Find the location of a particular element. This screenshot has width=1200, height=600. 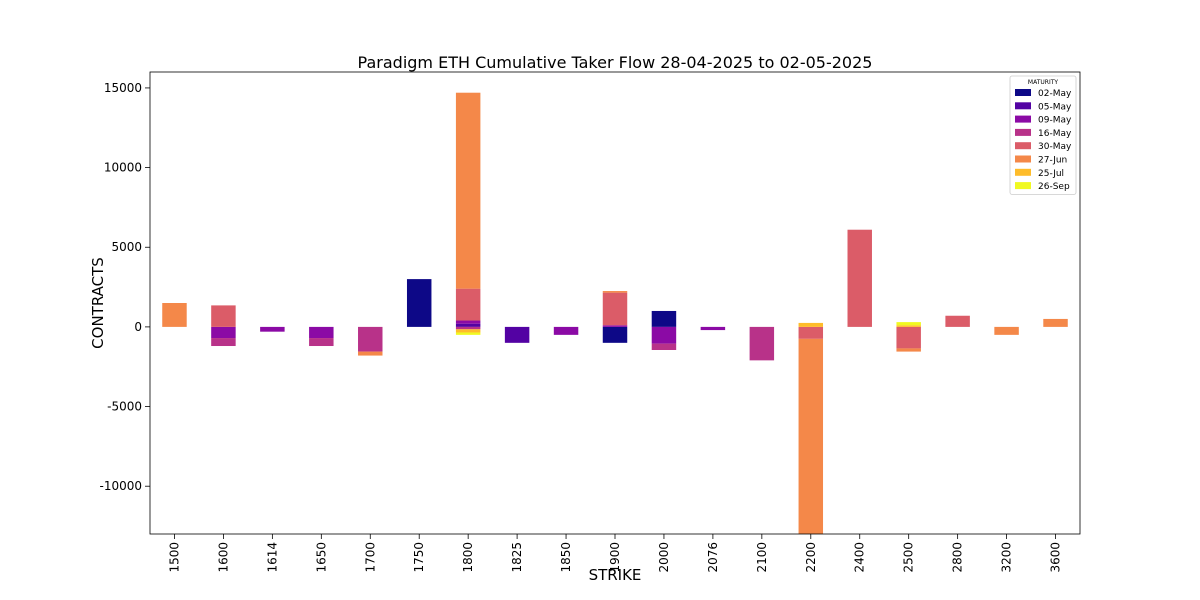

legend-title: MATURITY is located at coordinates (1043, 82).